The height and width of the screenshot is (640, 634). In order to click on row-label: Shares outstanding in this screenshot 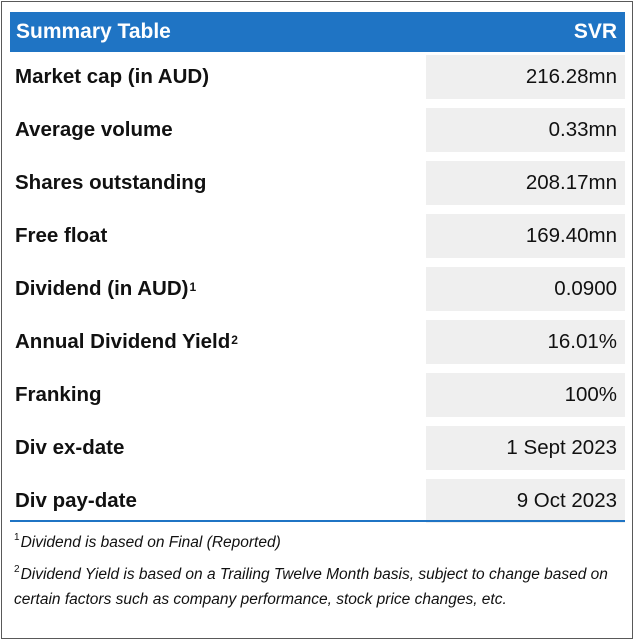, I will do `click(111, 182)`.